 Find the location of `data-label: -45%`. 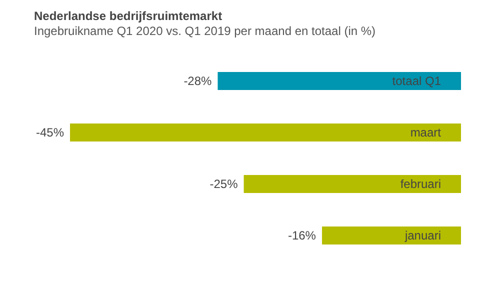

data-label: -45% is located at coordinates (50, 133).